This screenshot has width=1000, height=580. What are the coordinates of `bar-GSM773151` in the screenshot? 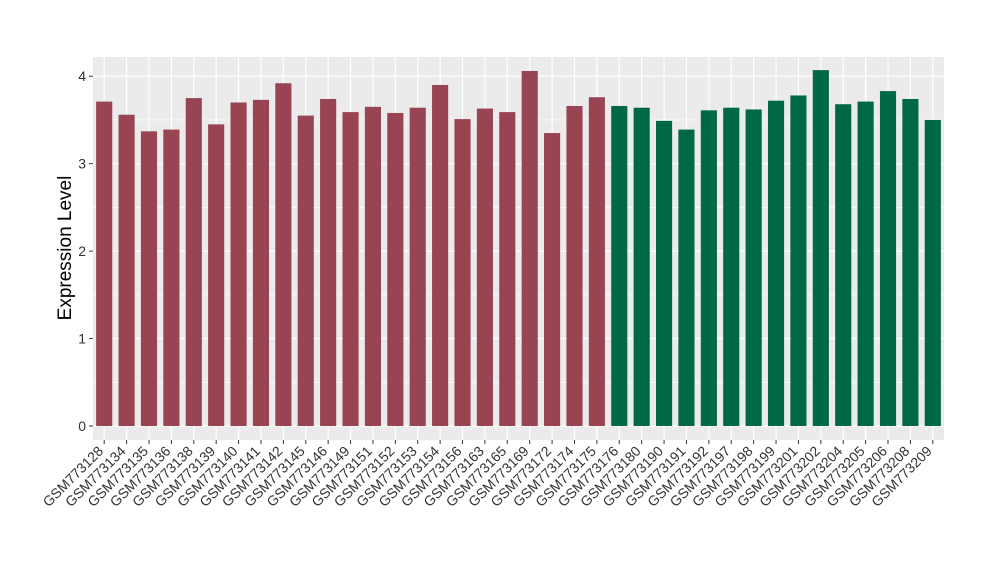 It's located at (372, 266).